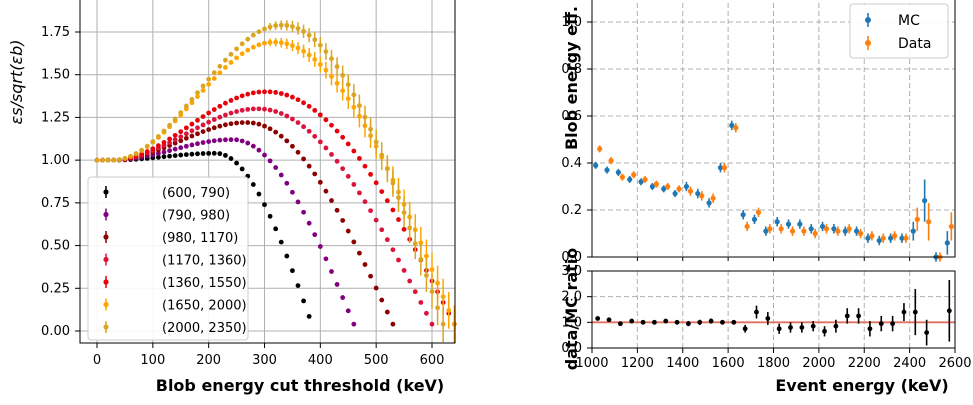 The height and width of the screenshot is (405, 973). What do you see at coordinates (682, 363) in the screenshot?
I see `ratio-x-tick-label: 1400` at bounding box center [682, 363].